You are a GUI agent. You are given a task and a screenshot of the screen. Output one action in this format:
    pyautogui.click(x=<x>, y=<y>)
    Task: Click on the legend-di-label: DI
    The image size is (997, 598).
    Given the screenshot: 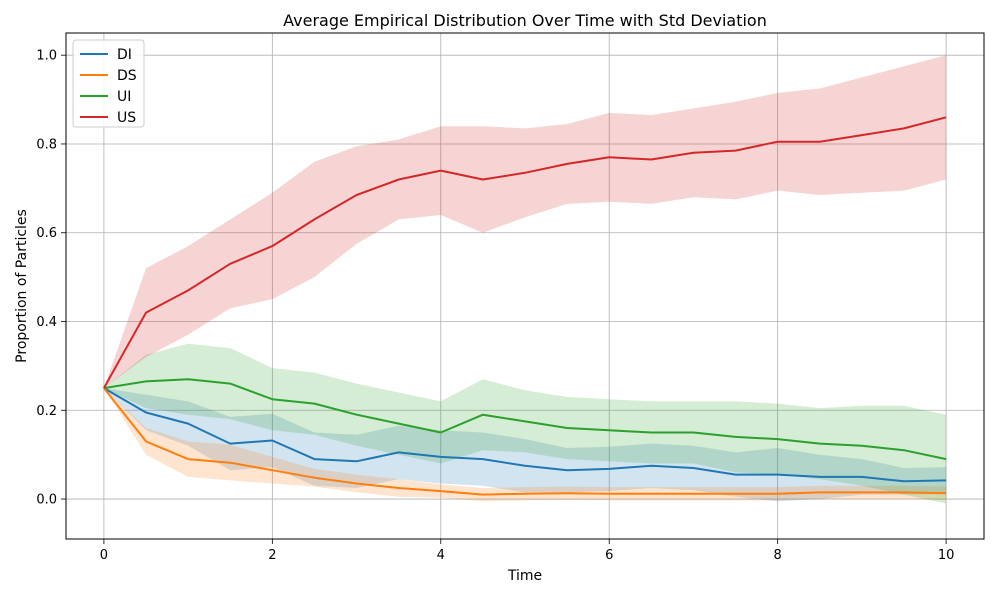 What is the action you would take?
    pyautogui.click(x=124, y=55)
    